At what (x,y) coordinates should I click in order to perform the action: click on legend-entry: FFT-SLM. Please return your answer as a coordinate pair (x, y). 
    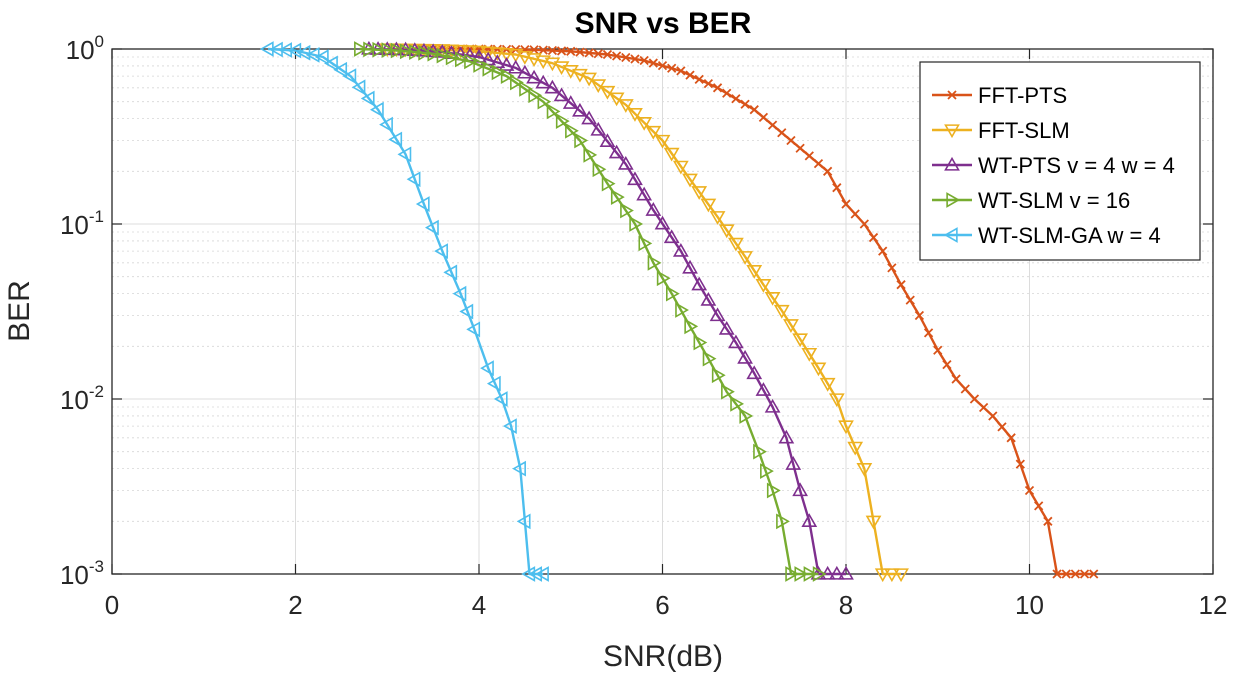
    Looking at the image, I should click on (1001, 130).